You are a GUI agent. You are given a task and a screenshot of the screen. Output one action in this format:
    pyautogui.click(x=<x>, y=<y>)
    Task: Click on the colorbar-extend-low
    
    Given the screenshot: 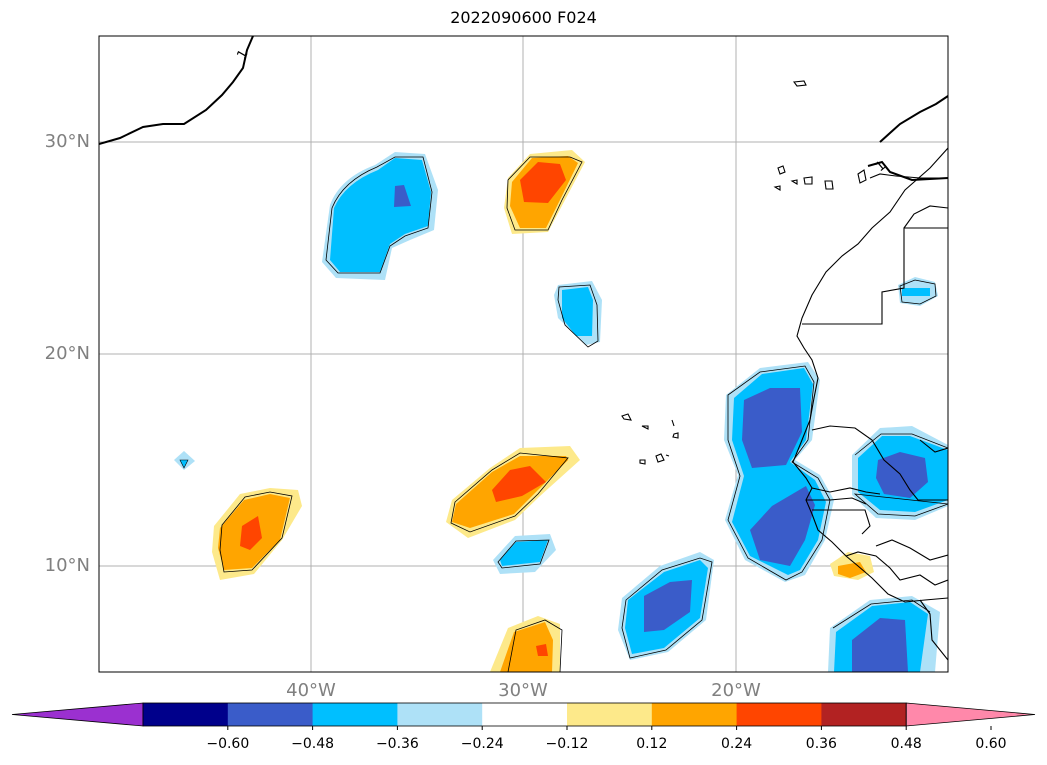 What is the action you would take?
    pyautogui.click(x=77, y=714)
    